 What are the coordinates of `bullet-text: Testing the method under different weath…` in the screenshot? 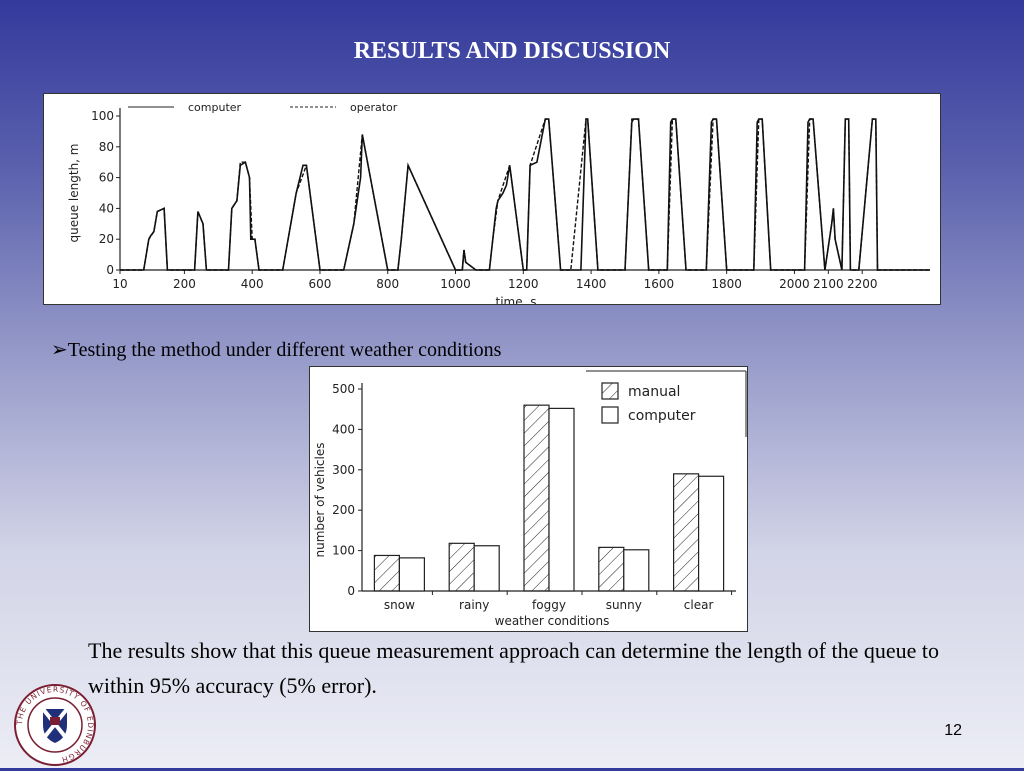 It's located at (284, 350).